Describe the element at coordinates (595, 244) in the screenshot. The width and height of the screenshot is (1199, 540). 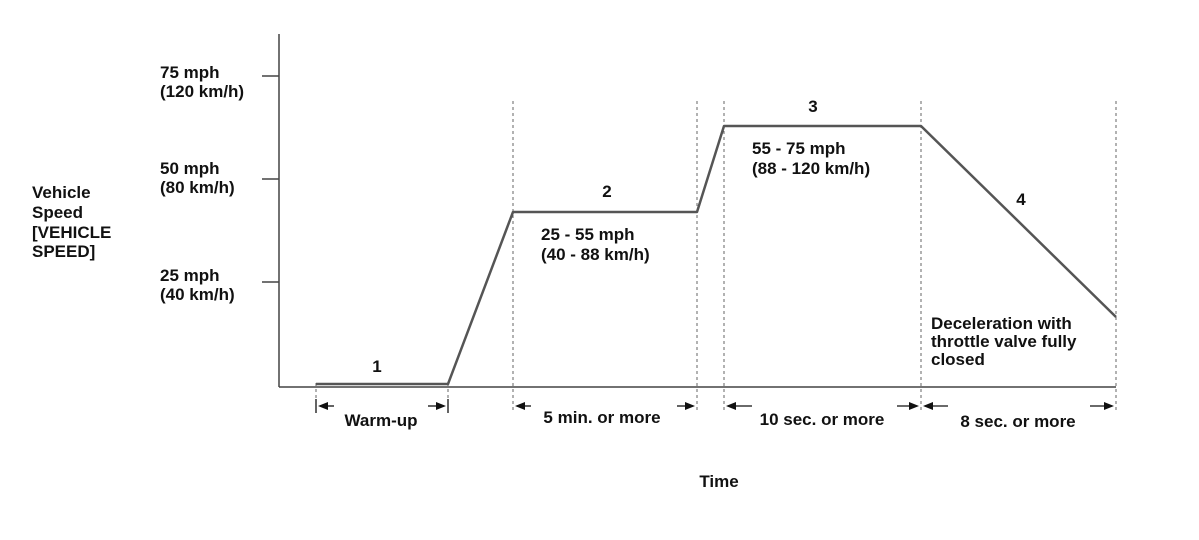
I see `phase-2-speed-range: 25 - 55 mph (40 - 88 km/h)` at that location.